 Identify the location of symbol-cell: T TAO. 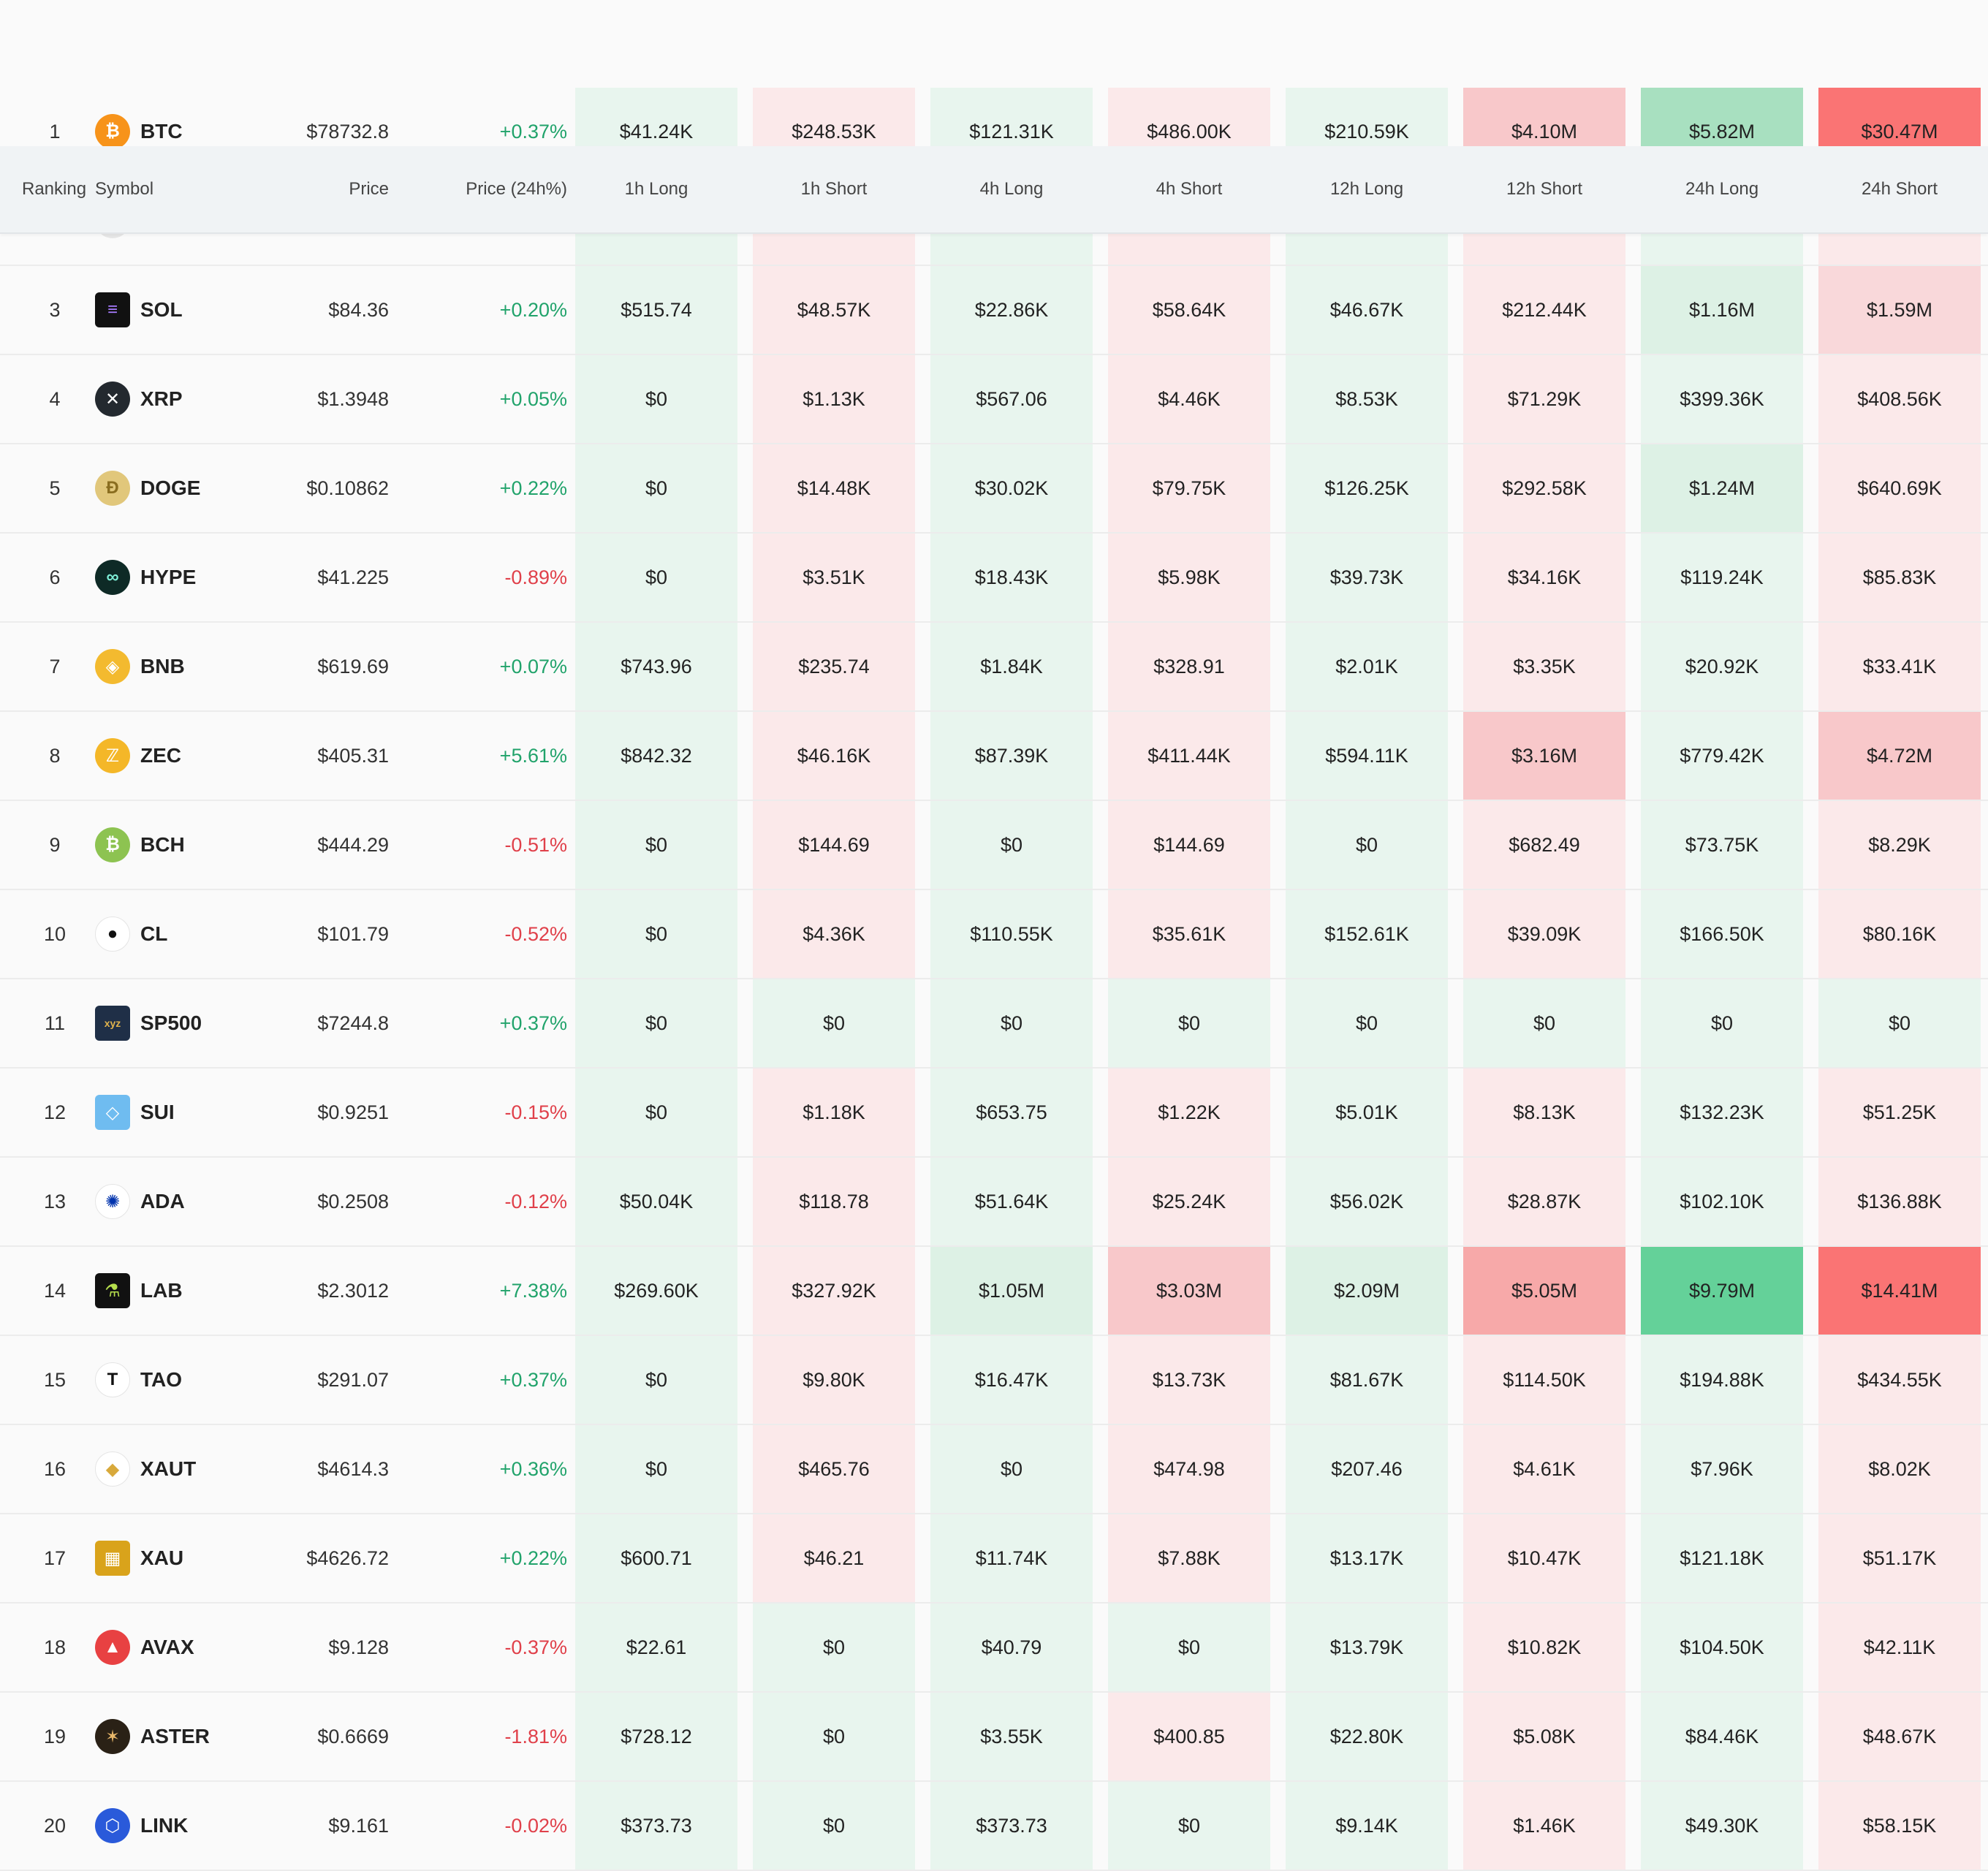
(182, 1380).